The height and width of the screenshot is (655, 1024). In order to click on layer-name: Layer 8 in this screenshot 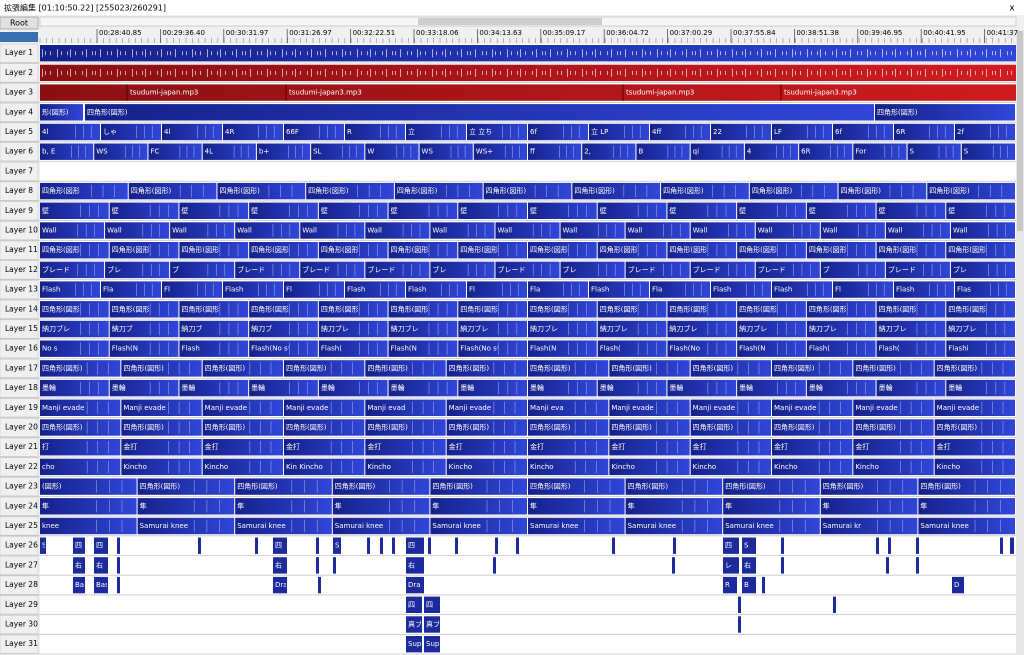, I will do `click(19, 190)`.